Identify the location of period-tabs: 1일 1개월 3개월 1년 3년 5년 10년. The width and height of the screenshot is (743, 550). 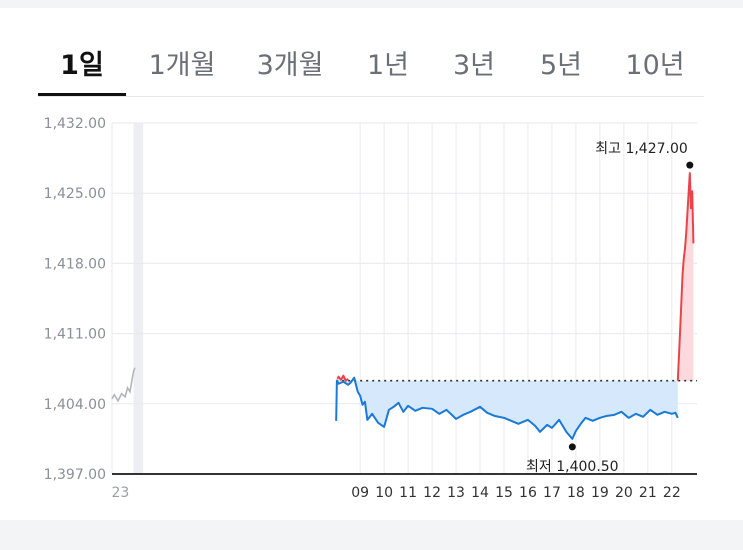
(371, 63).